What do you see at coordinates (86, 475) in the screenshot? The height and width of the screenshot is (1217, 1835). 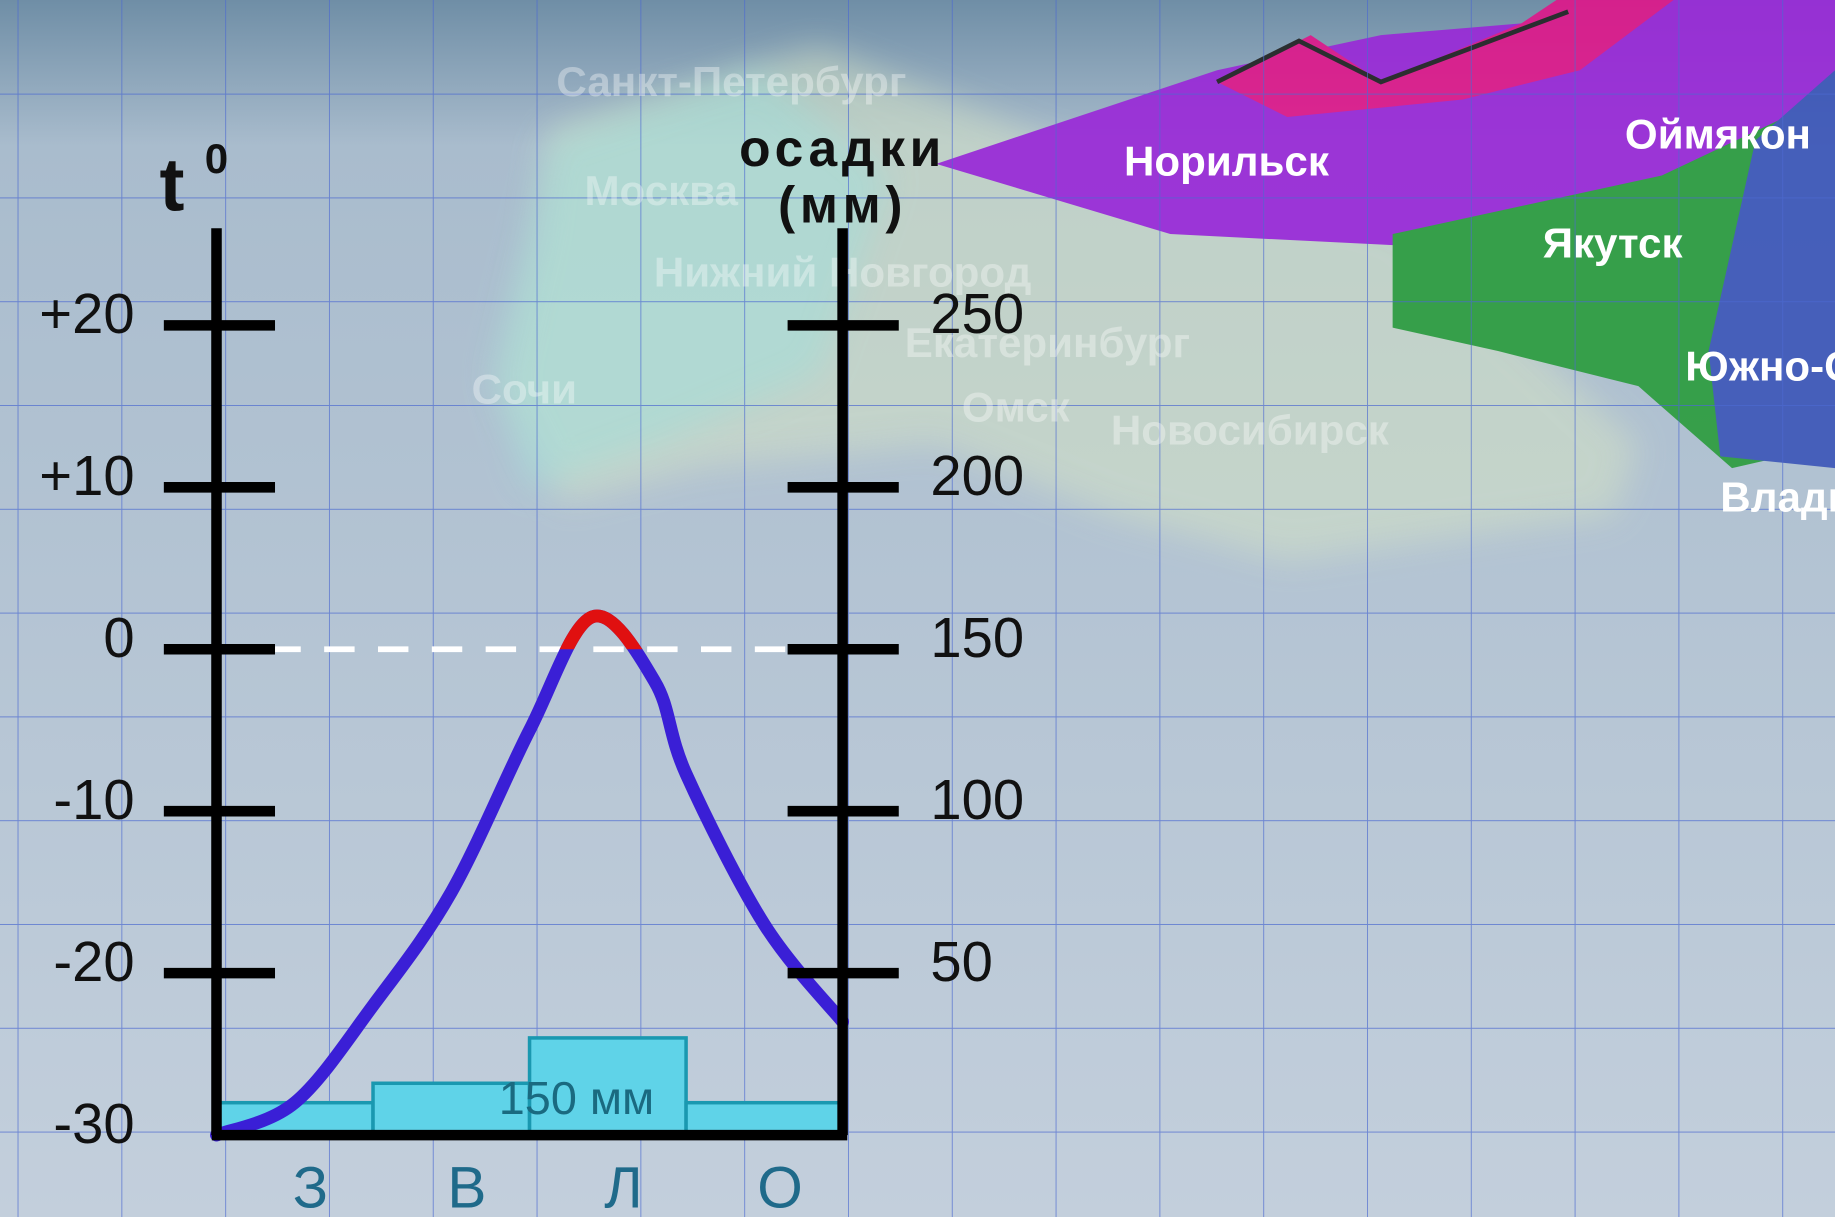 I see `y-tick-label: +10` at bounding box center [86, 475].